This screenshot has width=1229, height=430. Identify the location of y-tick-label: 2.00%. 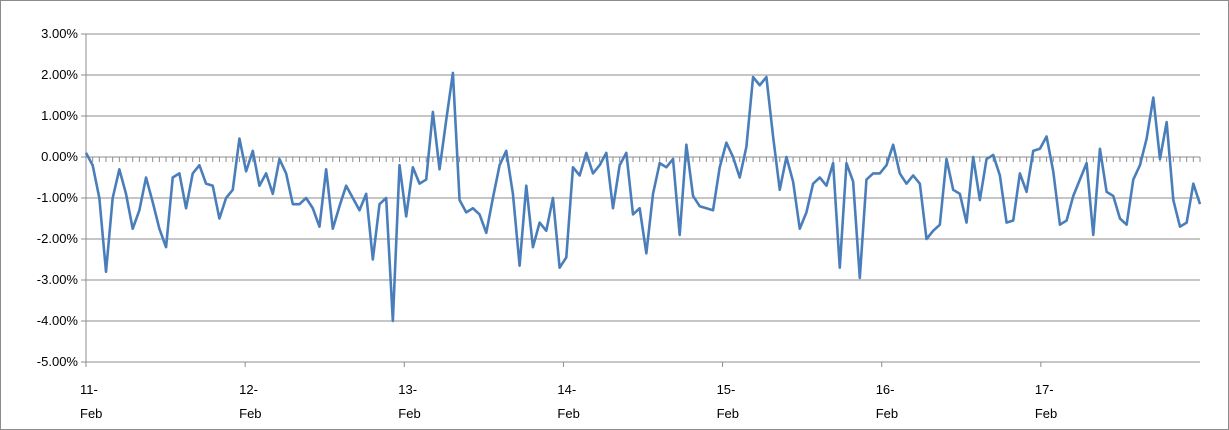
(59, 74).